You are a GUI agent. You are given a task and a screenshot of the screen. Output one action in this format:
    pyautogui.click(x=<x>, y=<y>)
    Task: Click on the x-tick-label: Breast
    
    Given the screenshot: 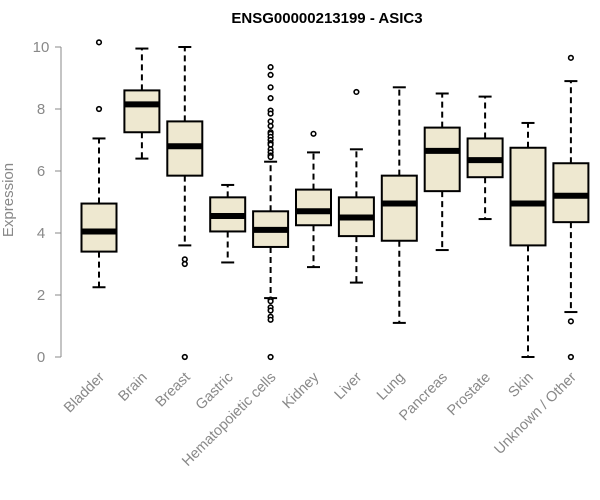 What is the action you would take?
    pyautogui.click(x=173, y=390)
    